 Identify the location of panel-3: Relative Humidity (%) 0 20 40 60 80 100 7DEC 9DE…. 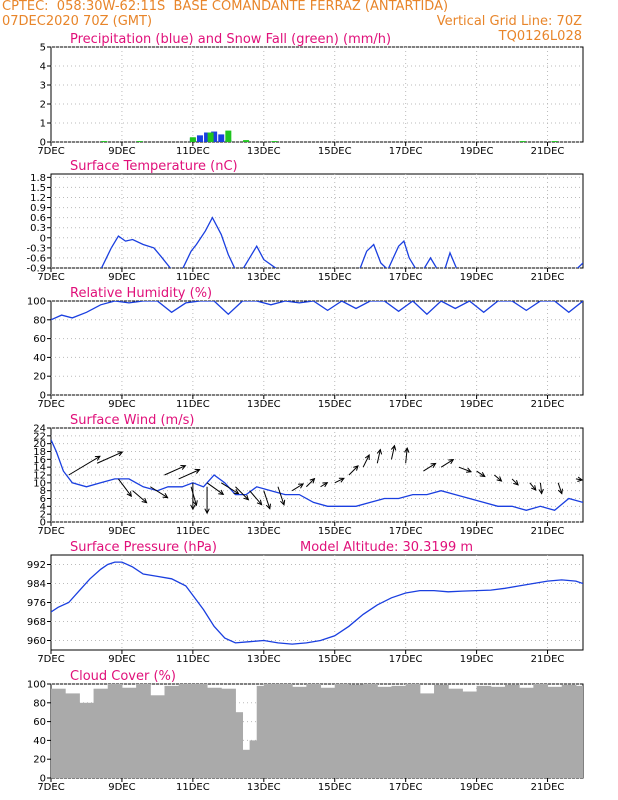
(305, 348).